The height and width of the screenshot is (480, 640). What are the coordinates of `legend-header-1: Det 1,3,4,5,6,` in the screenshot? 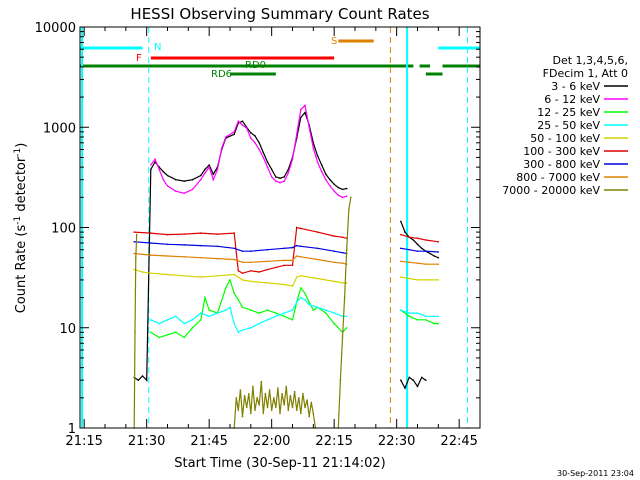 It's located at (590, 60).